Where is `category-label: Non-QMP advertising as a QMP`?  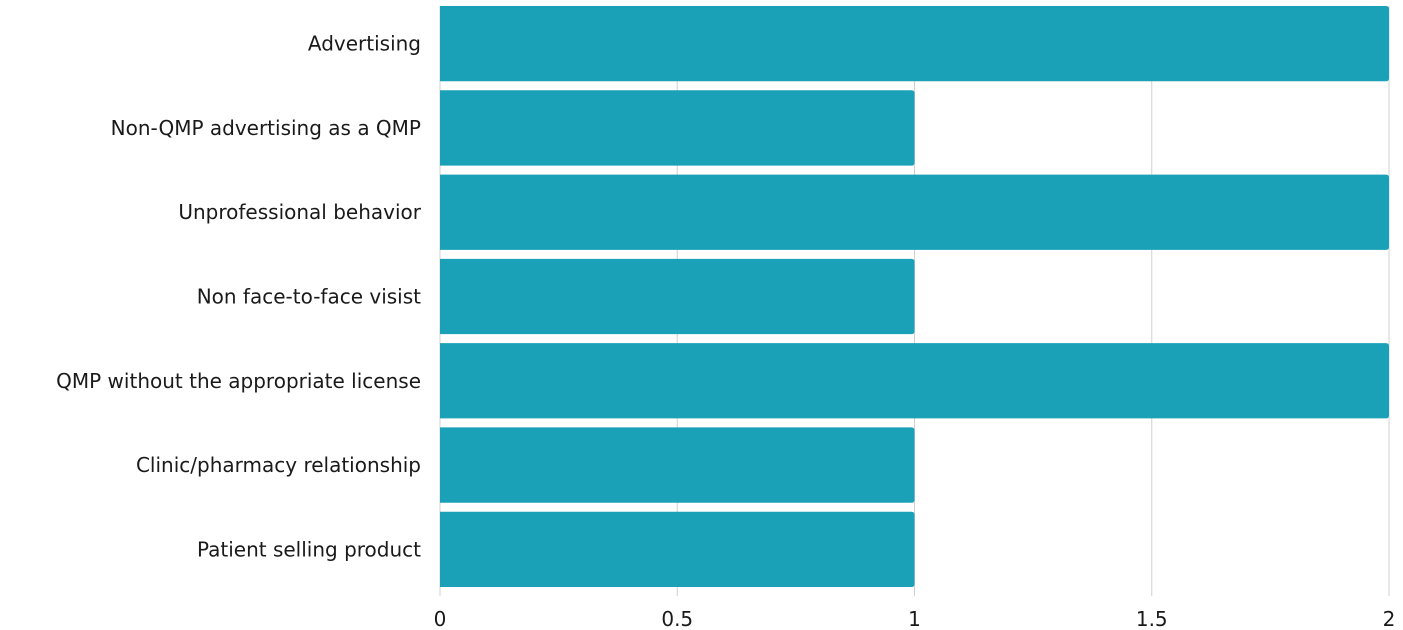
category-label: Non-QMP advertising as a QMP is located at coordinates (266, 128).